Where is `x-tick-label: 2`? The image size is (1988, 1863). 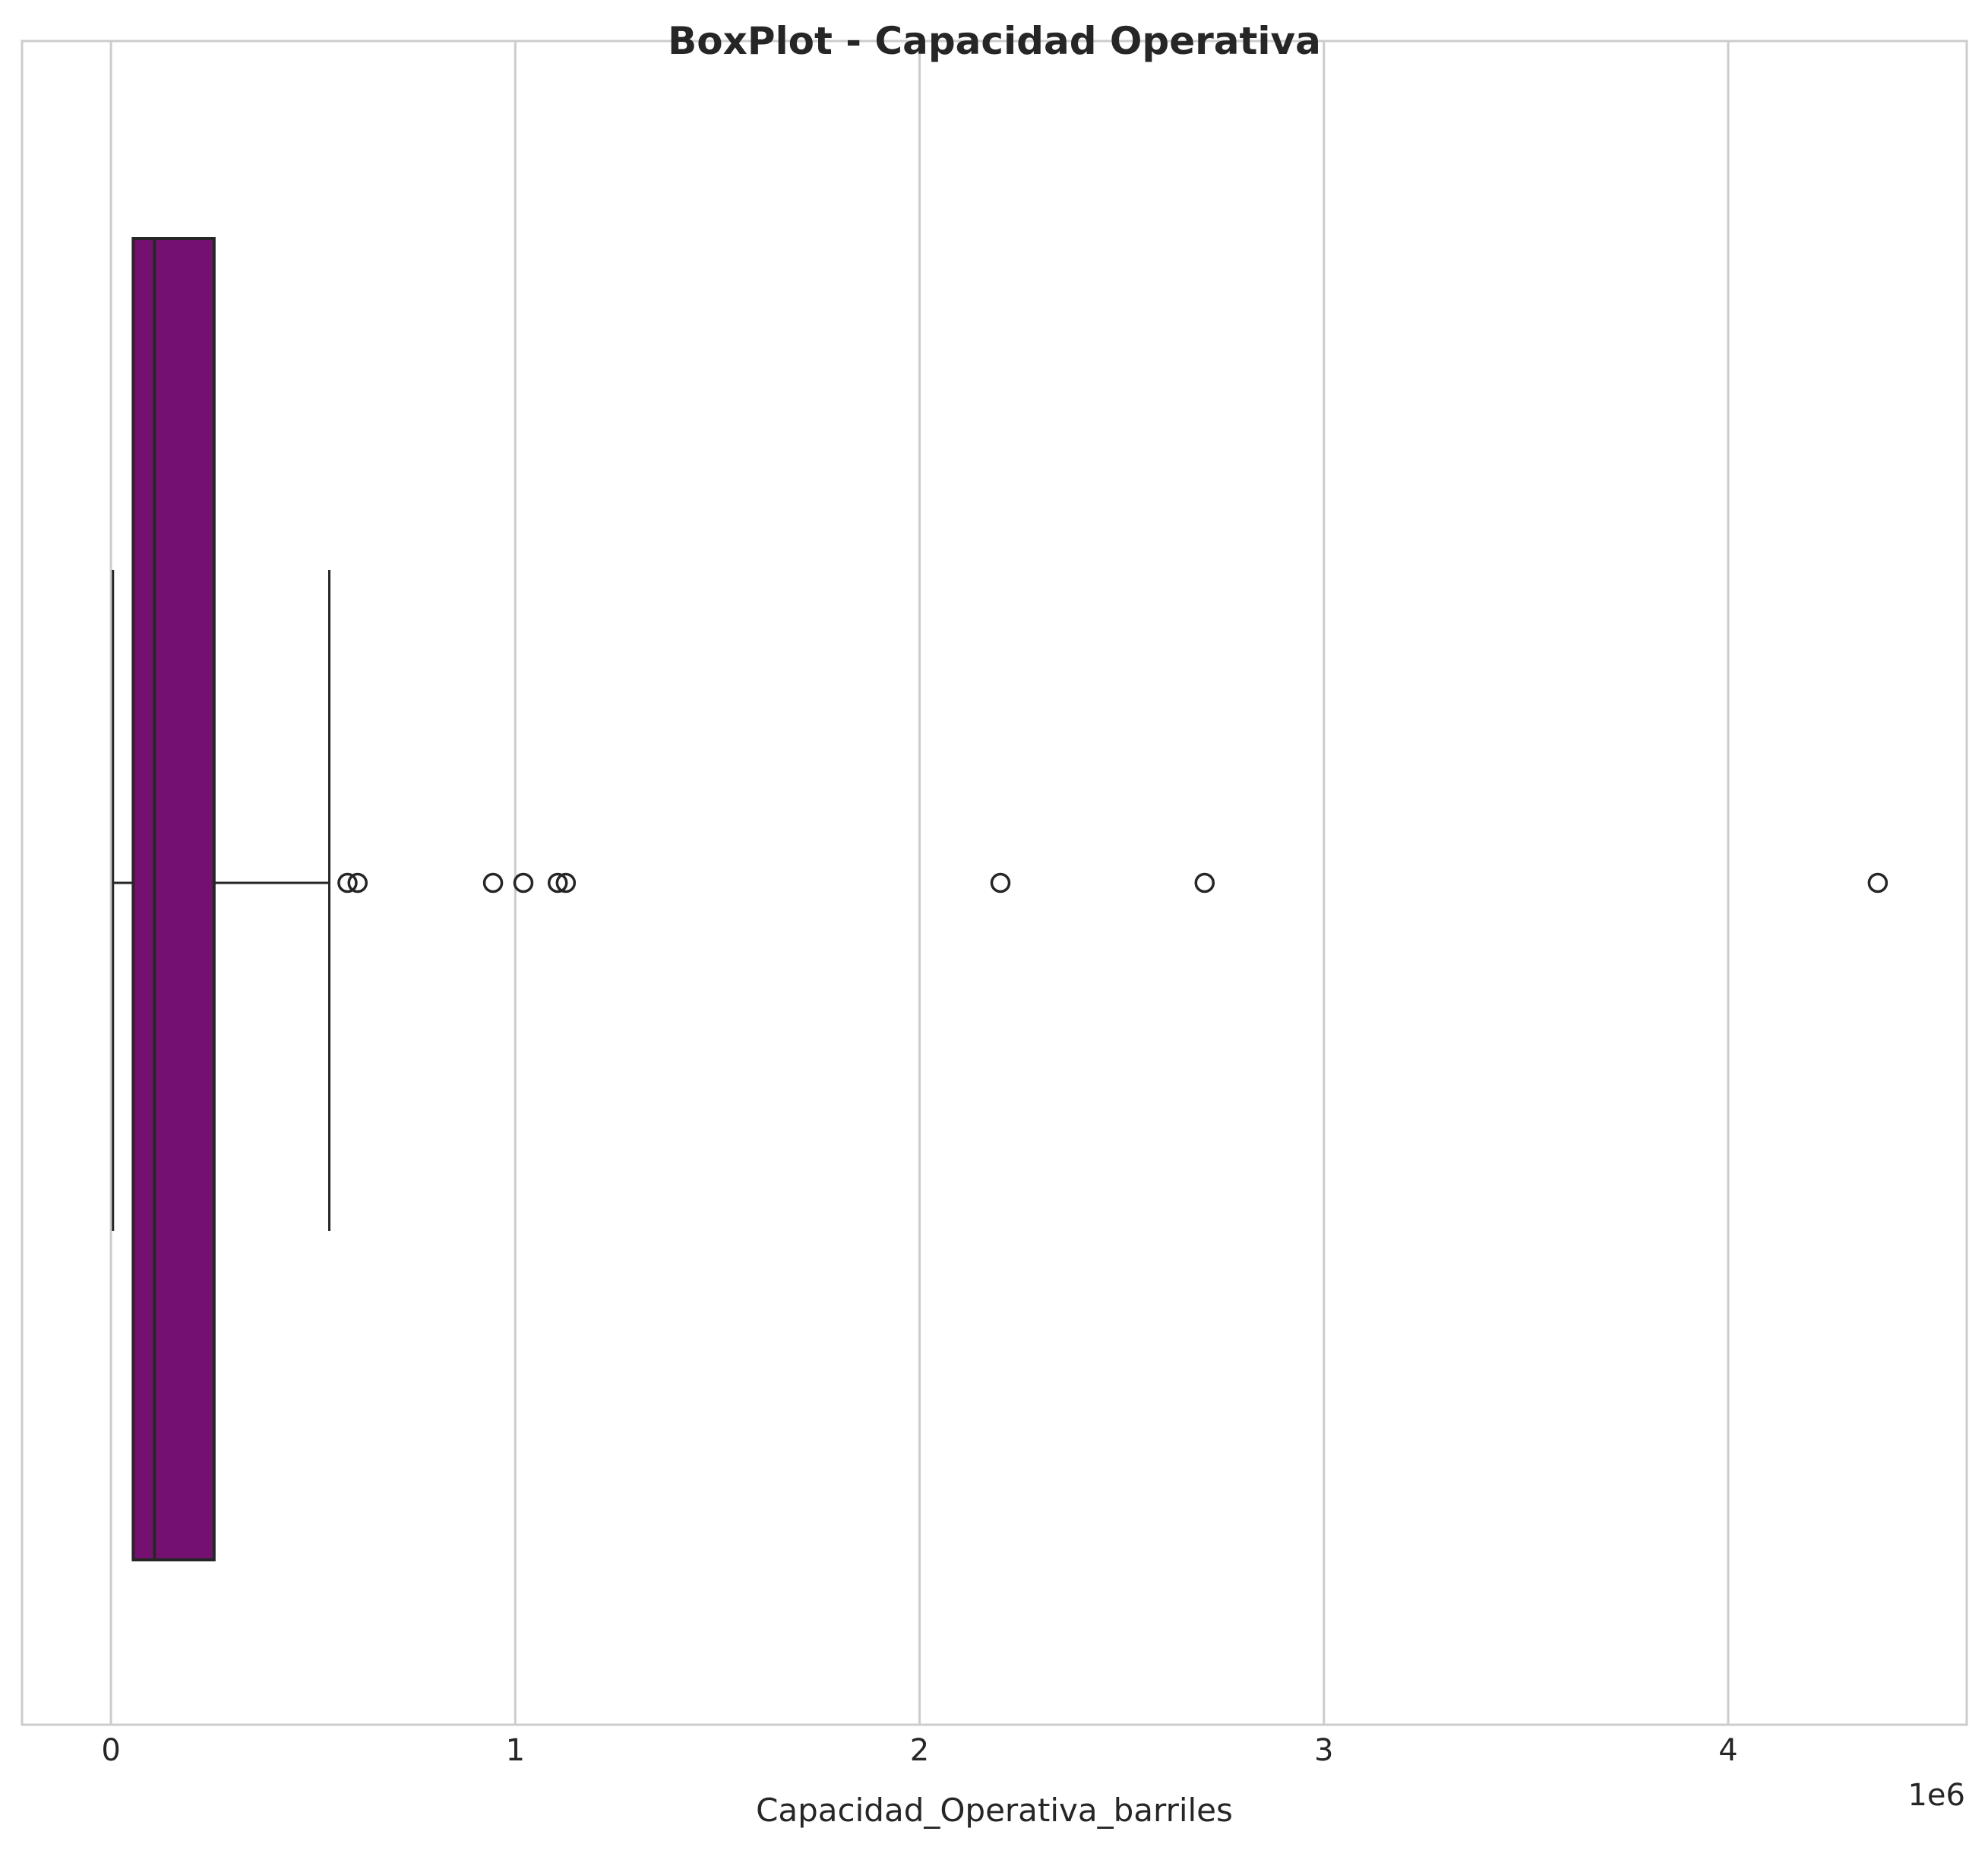 x-tick-label: 2 is located at coordinates (920, 1751).